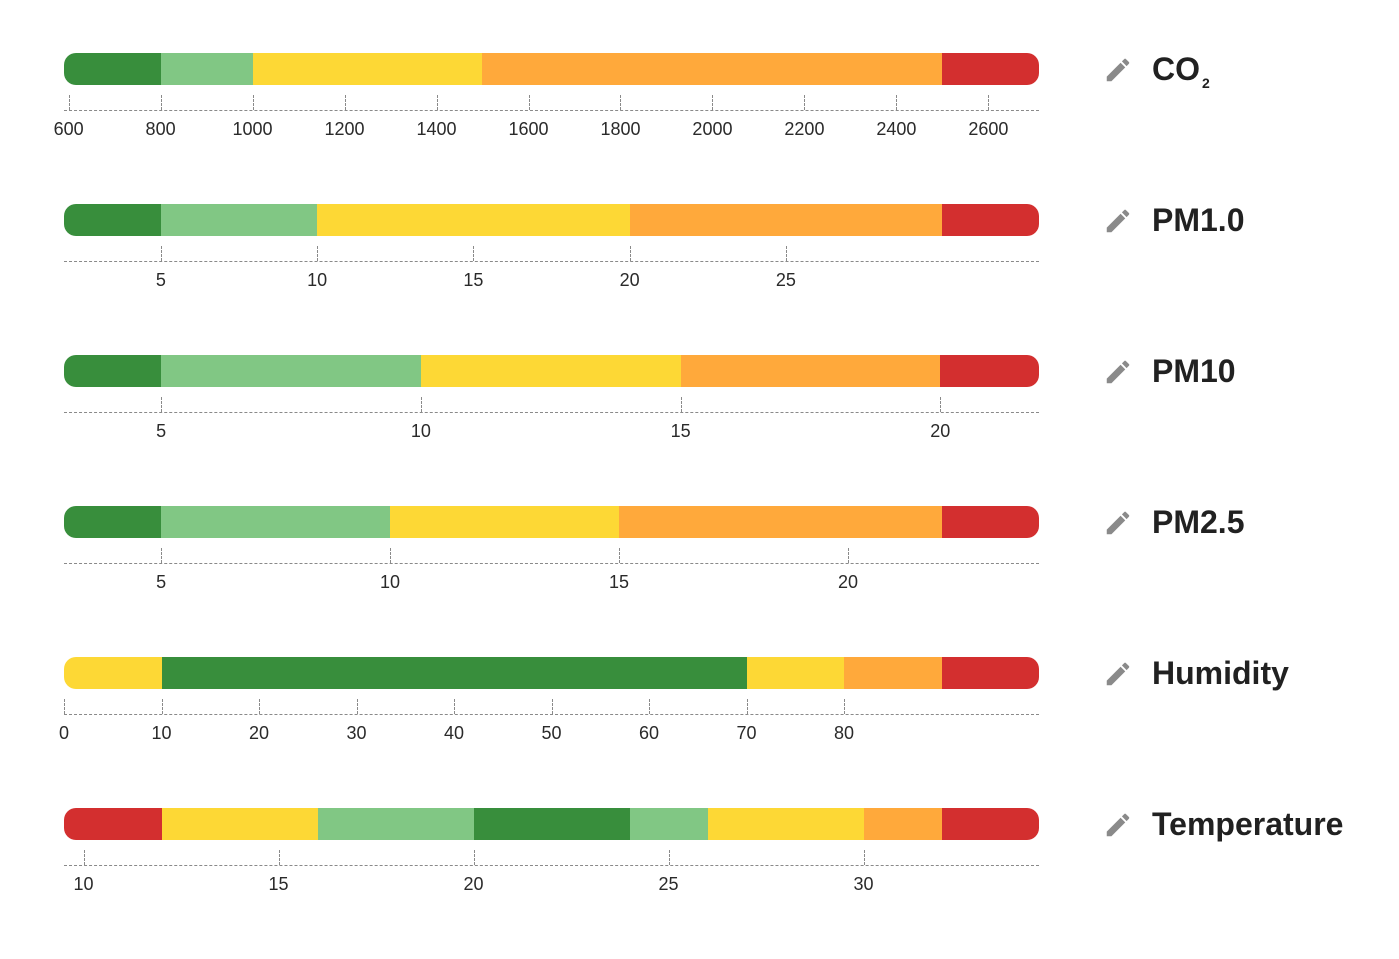 This screenshot has width=1399, height=959. What do you see at coordinates (344, 129) in the screenshot?
I see `tick-label: 1200` at bounding box center [344, 129].